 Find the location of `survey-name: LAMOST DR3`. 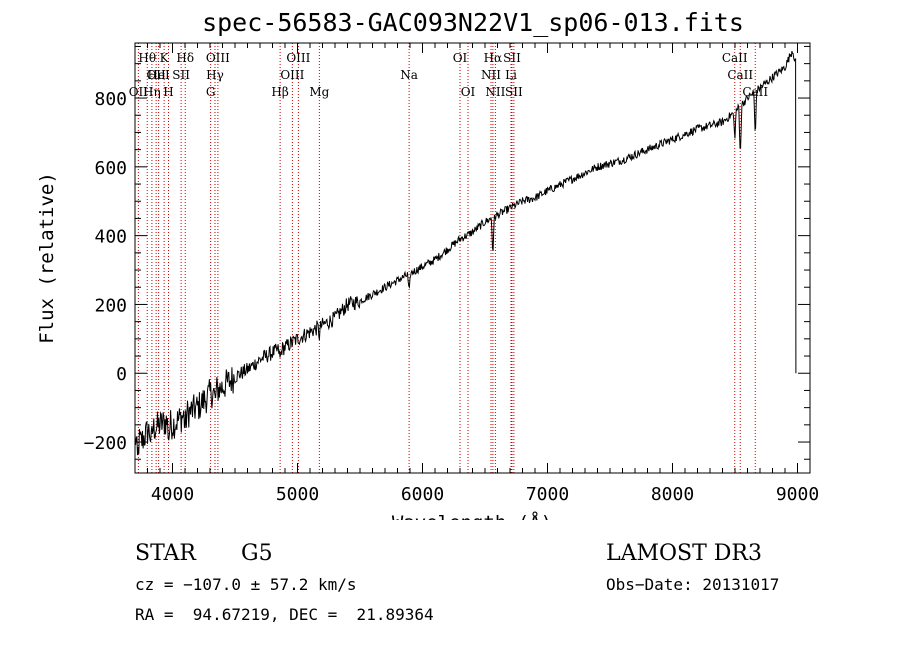

survey-name: LAMOST DR3 is located at coordinates (684, 553).